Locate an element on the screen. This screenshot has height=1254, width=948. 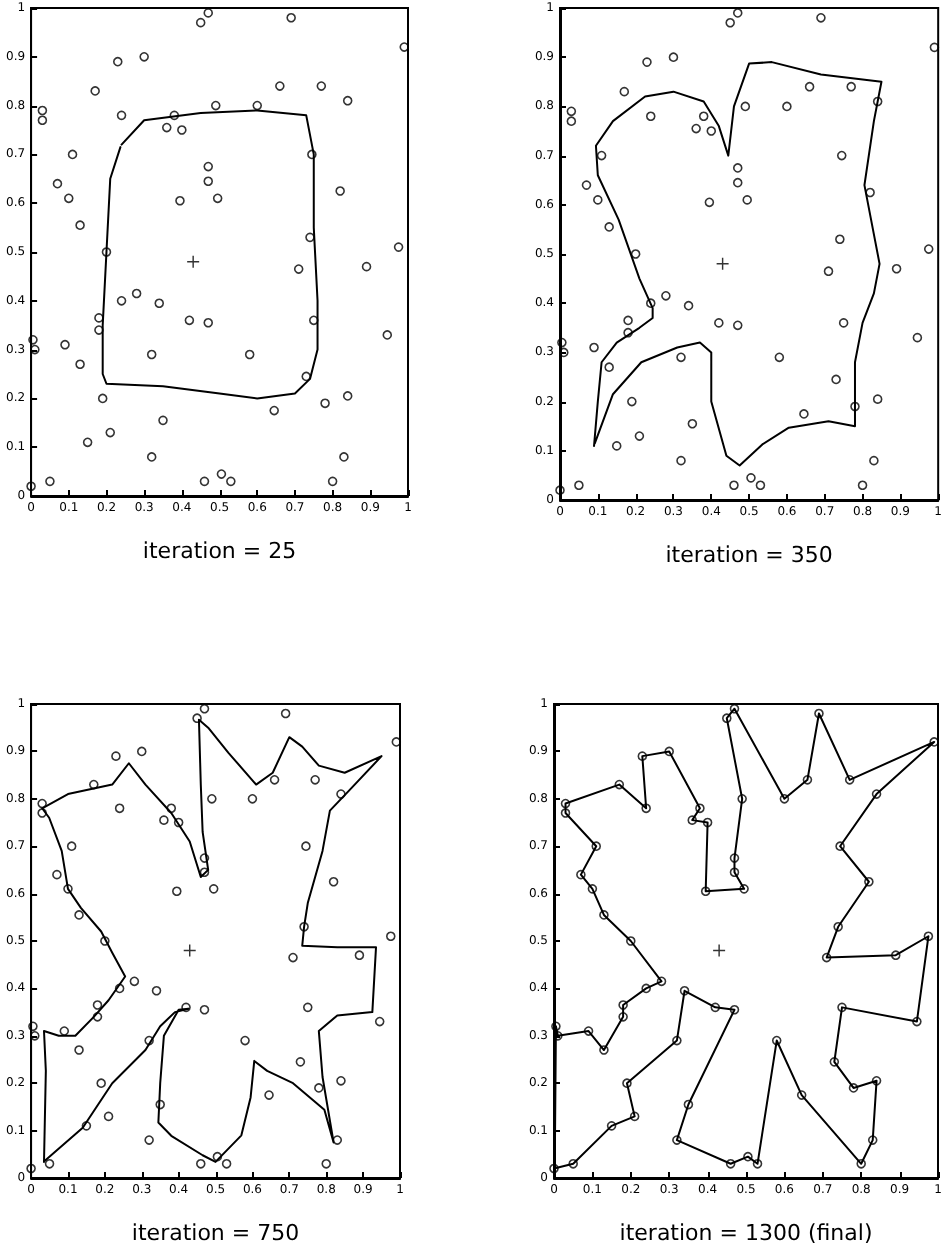
x-axis-title: iteration = 1300 (final) is located at coordinates (746, 1233).